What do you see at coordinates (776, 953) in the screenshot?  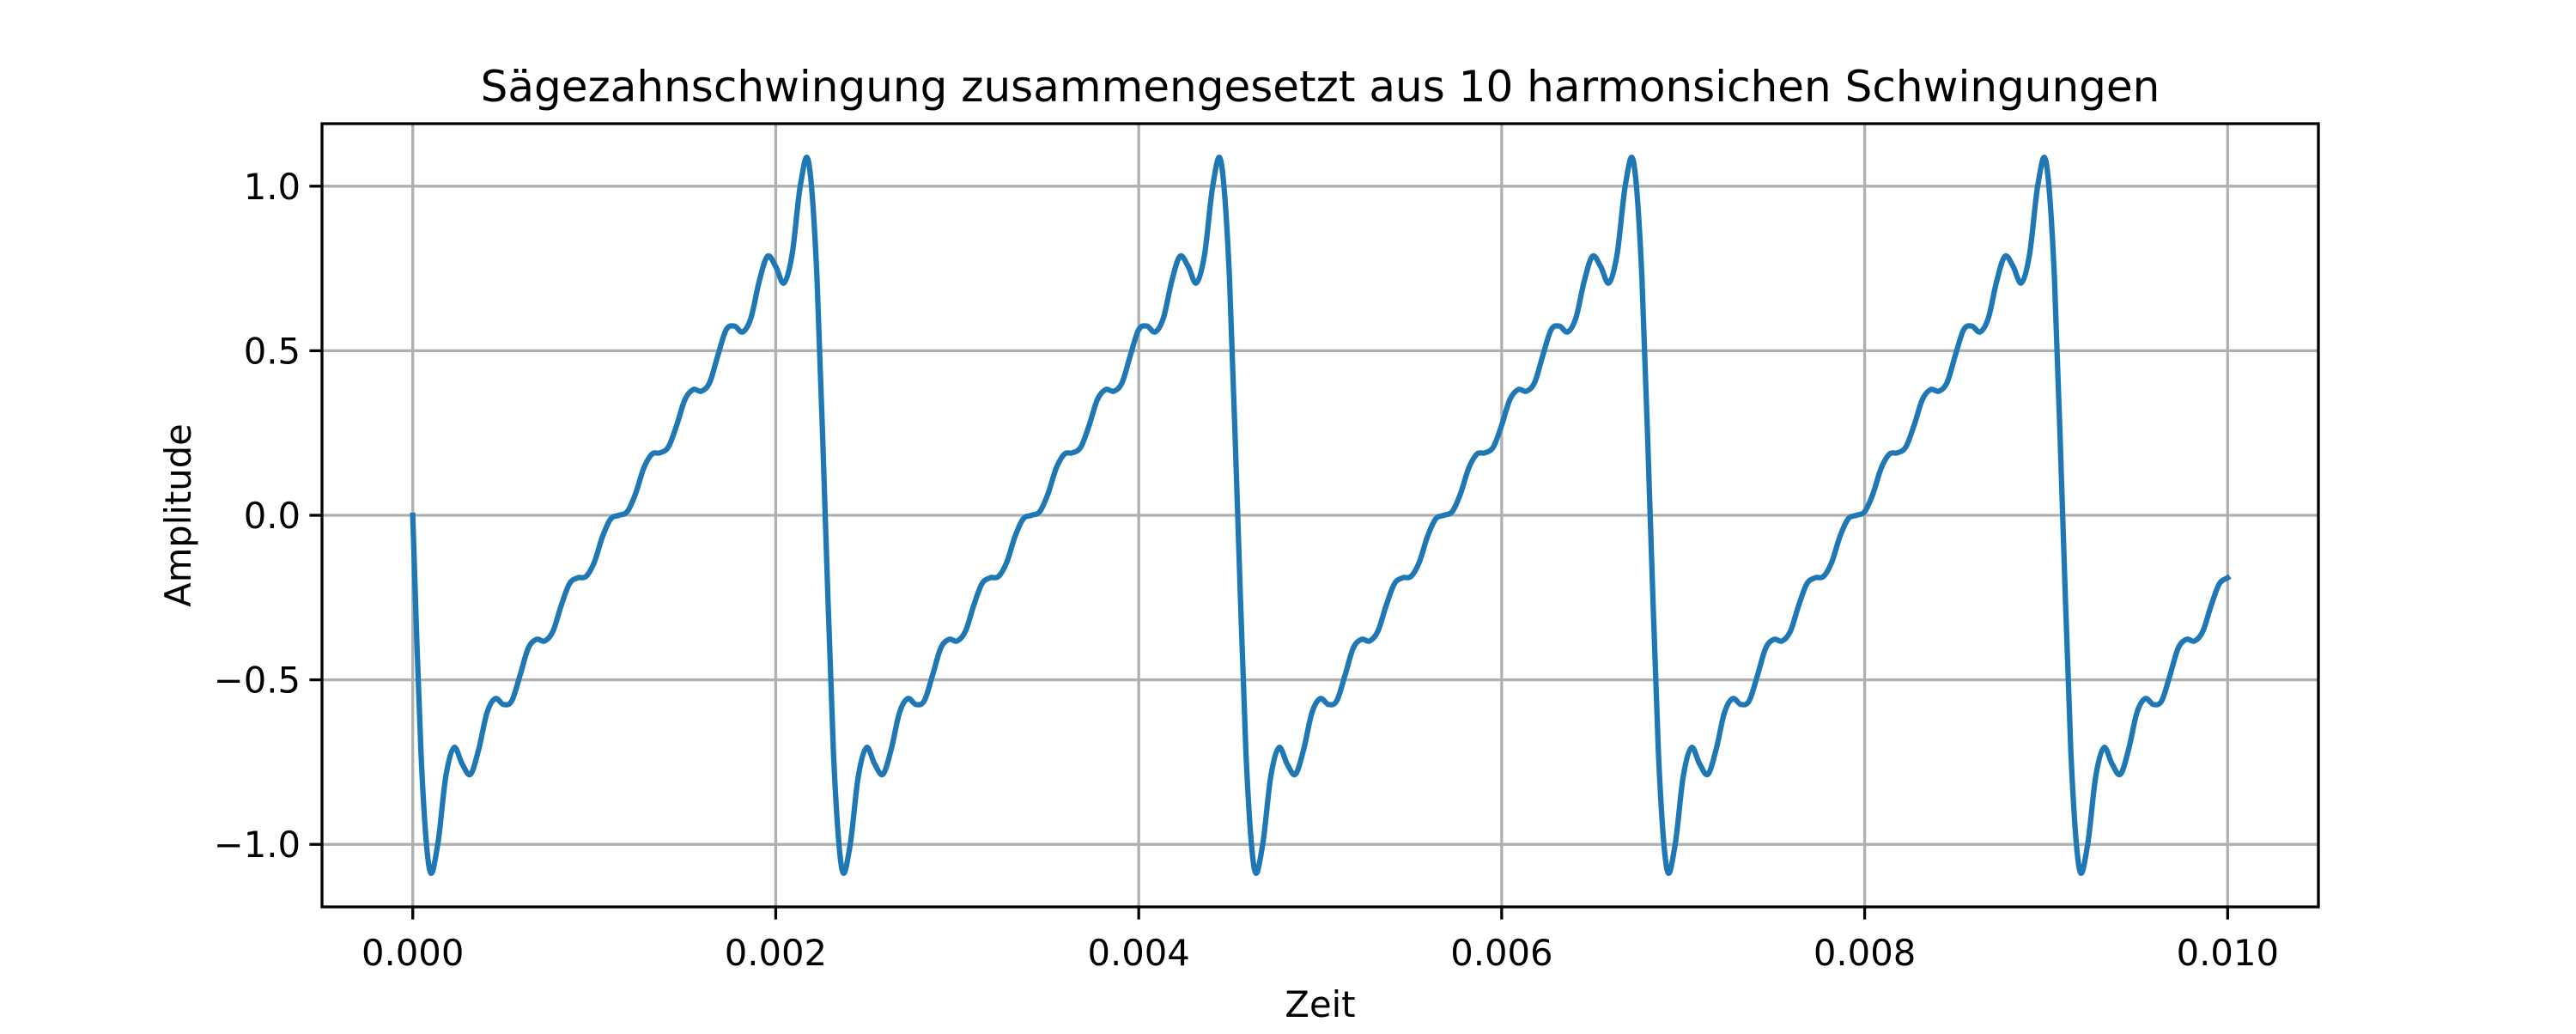 I see `x-tick-label: 0.002` at bounding box center [776, 953].